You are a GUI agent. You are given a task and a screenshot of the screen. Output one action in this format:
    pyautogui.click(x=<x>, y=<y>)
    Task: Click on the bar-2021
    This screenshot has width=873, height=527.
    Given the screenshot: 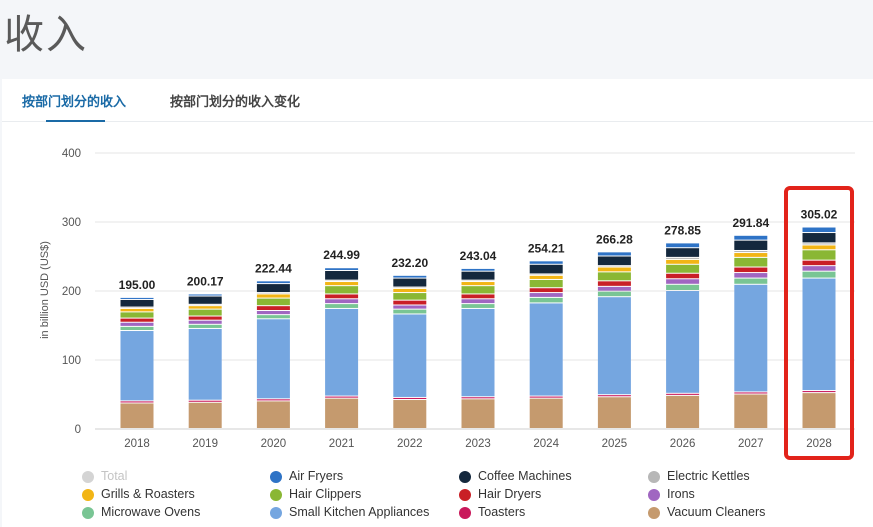 What is the action you would take?
    pyautogui.click(x=342, y=348)
    